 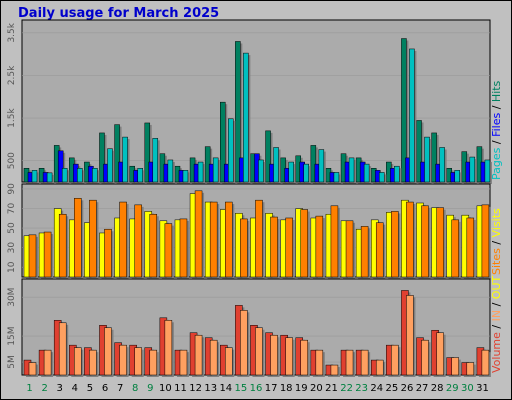 What do you see at coordinates (422, 388) in the screenshot?
I see `x-tick-label: 27` at bounding box center [422, 388].